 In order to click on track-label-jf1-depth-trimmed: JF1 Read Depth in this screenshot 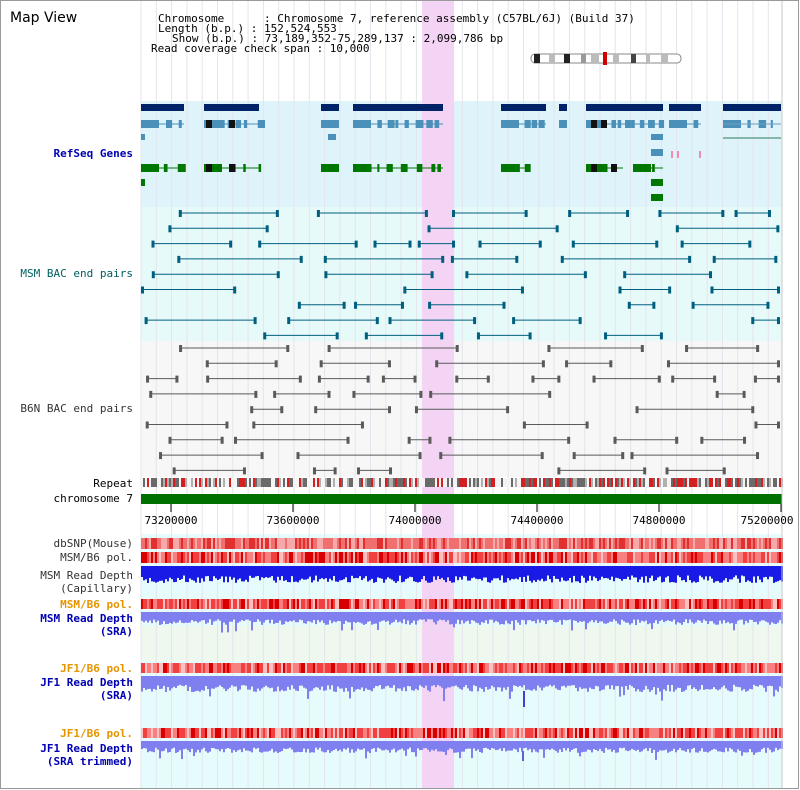, I will do `click(86, 748)`.